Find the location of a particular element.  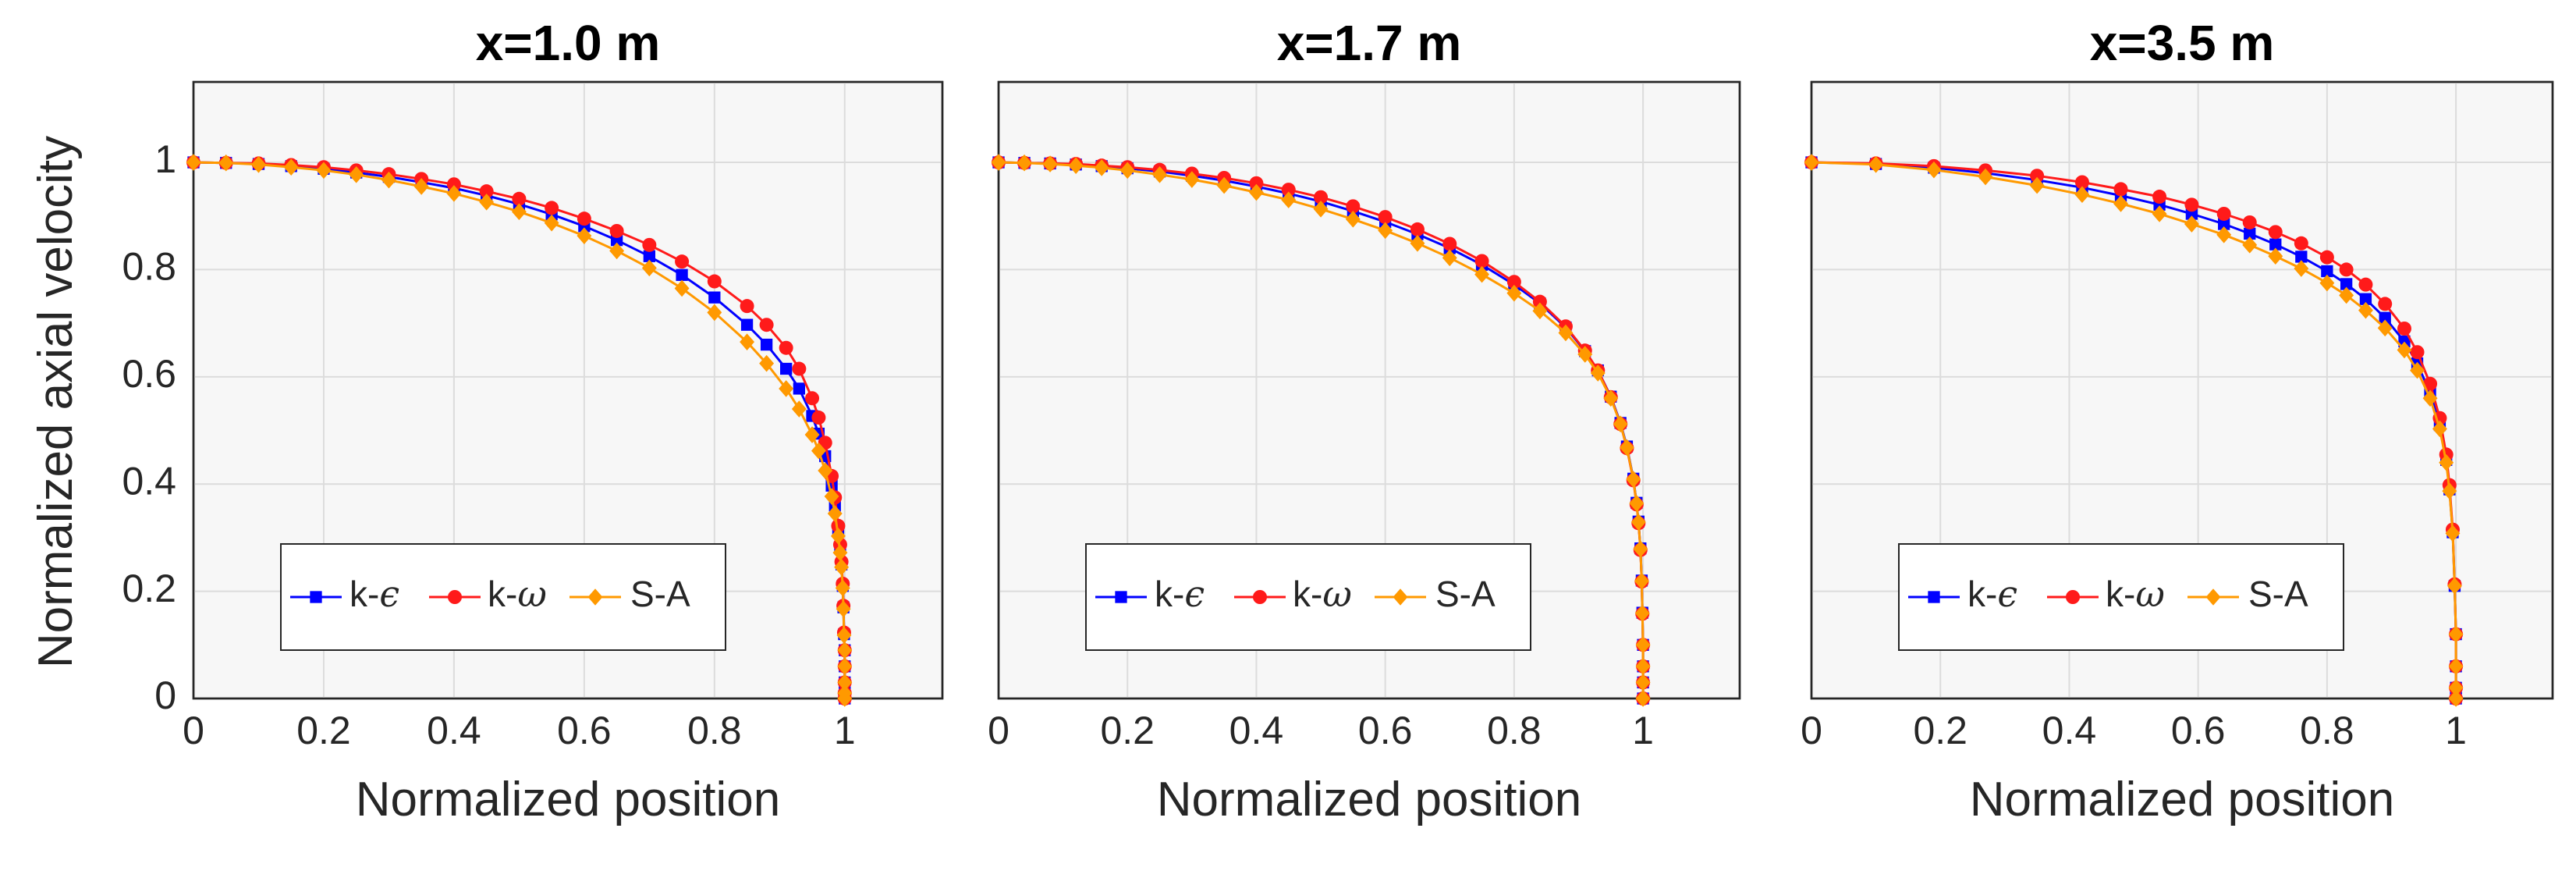

y-tick-label: 0 is located at coordinates (165, 695).